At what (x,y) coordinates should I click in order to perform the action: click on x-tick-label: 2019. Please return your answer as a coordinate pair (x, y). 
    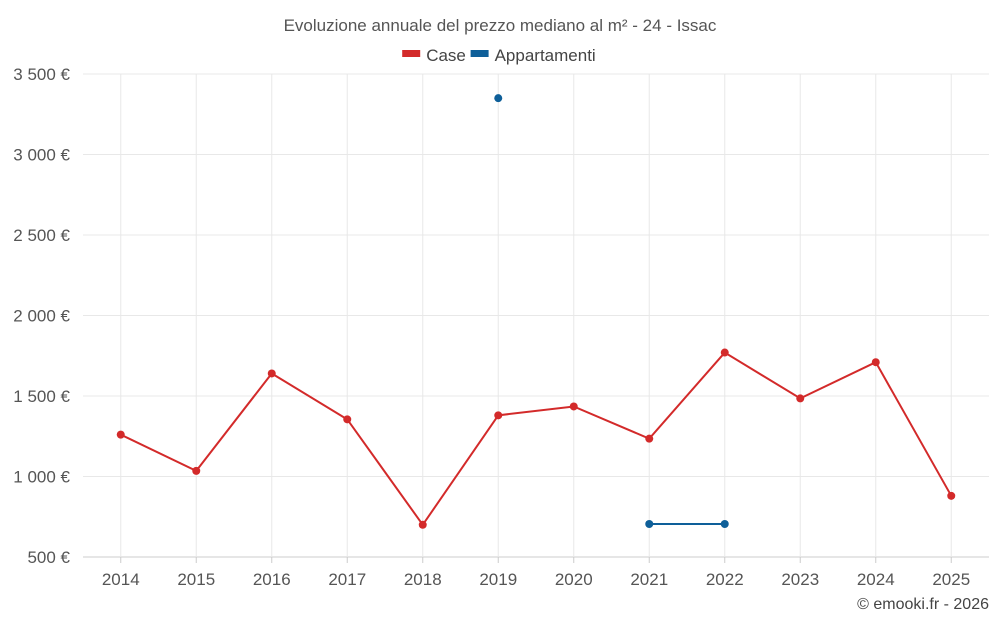
    Looking at the image, I should click on (498, 579).